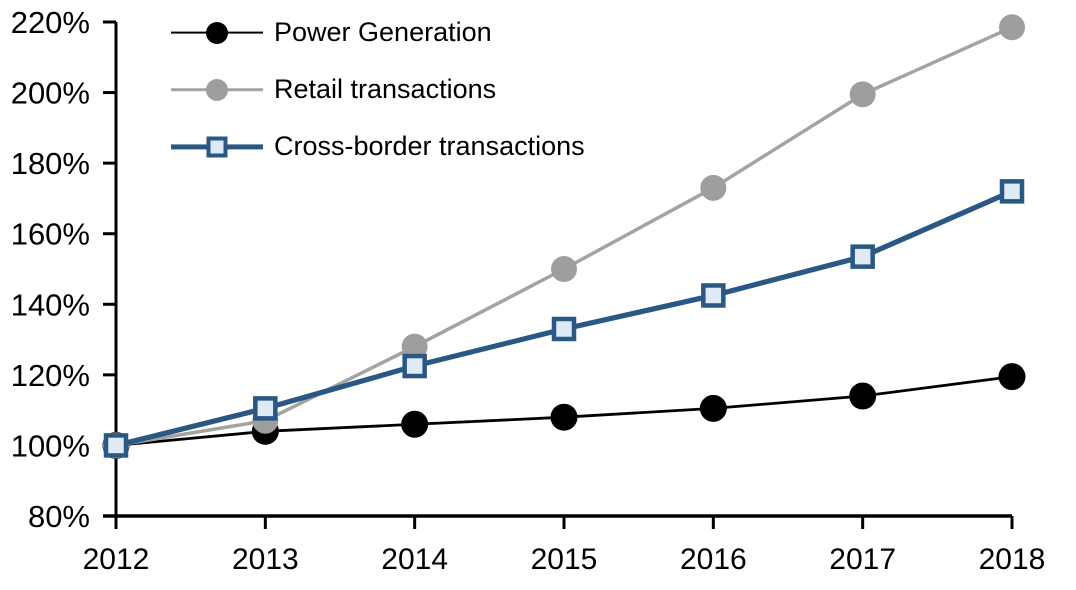 This screenshot has height=590, width=1076. I want to click on x-axis-label: 2017, so click(862, 559).